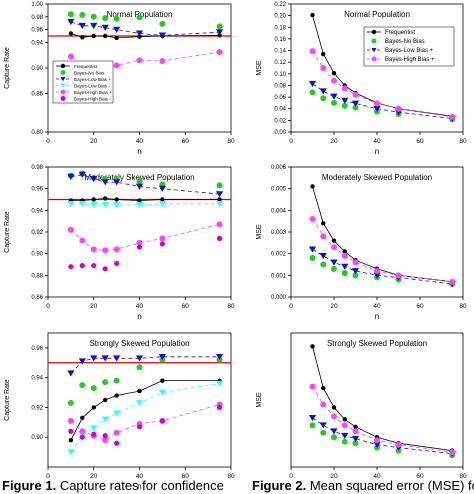 The width and height of the screenshot is (474, 494). I want to click on y-tick-label: 0.18, so click(280, 28).